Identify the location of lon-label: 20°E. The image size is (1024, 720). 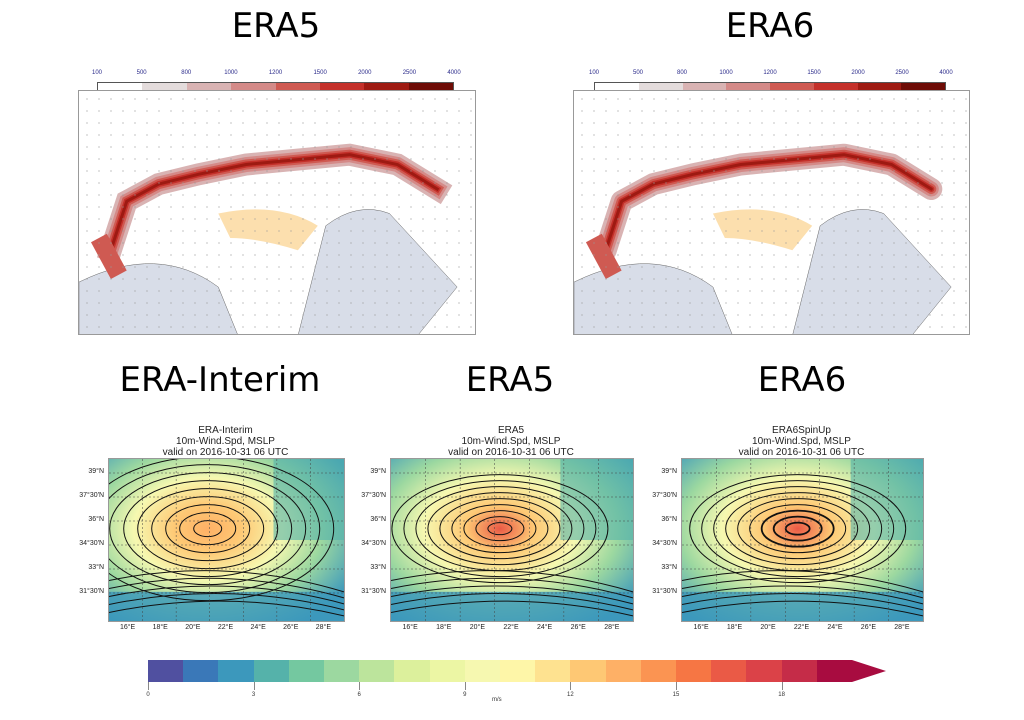
(768, 627).